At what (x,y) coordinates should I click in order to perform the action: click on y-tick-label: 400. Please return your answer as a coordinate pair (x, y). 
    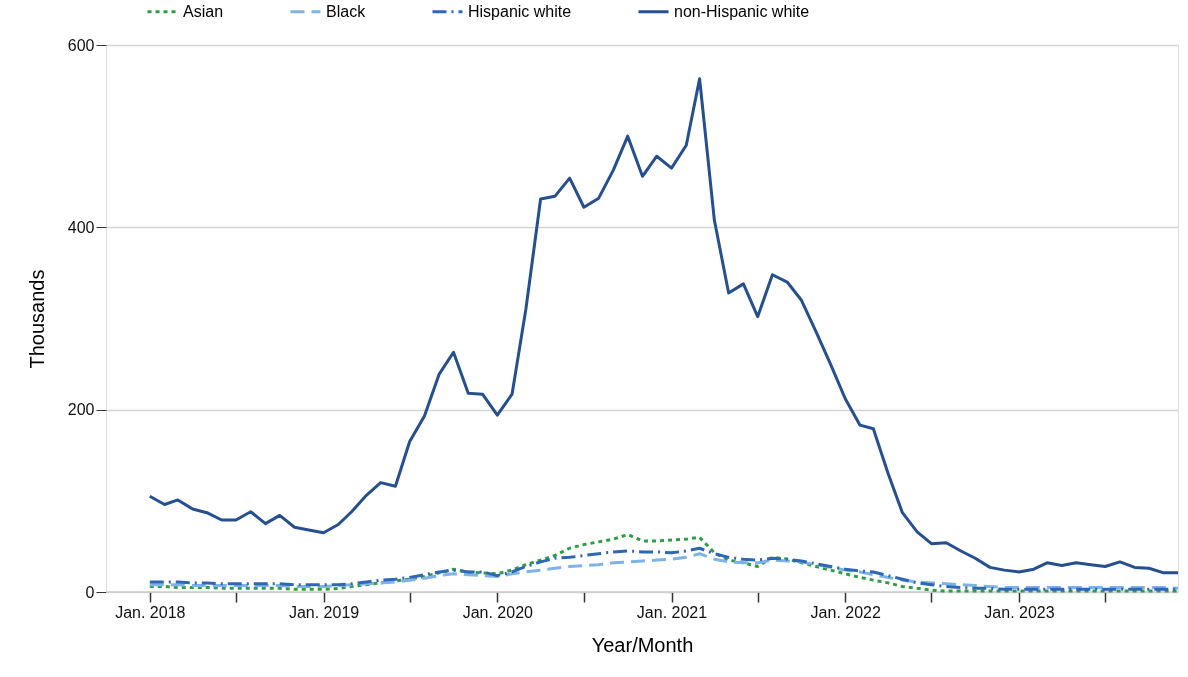
    Looking at the image, I should click on (81, 227).